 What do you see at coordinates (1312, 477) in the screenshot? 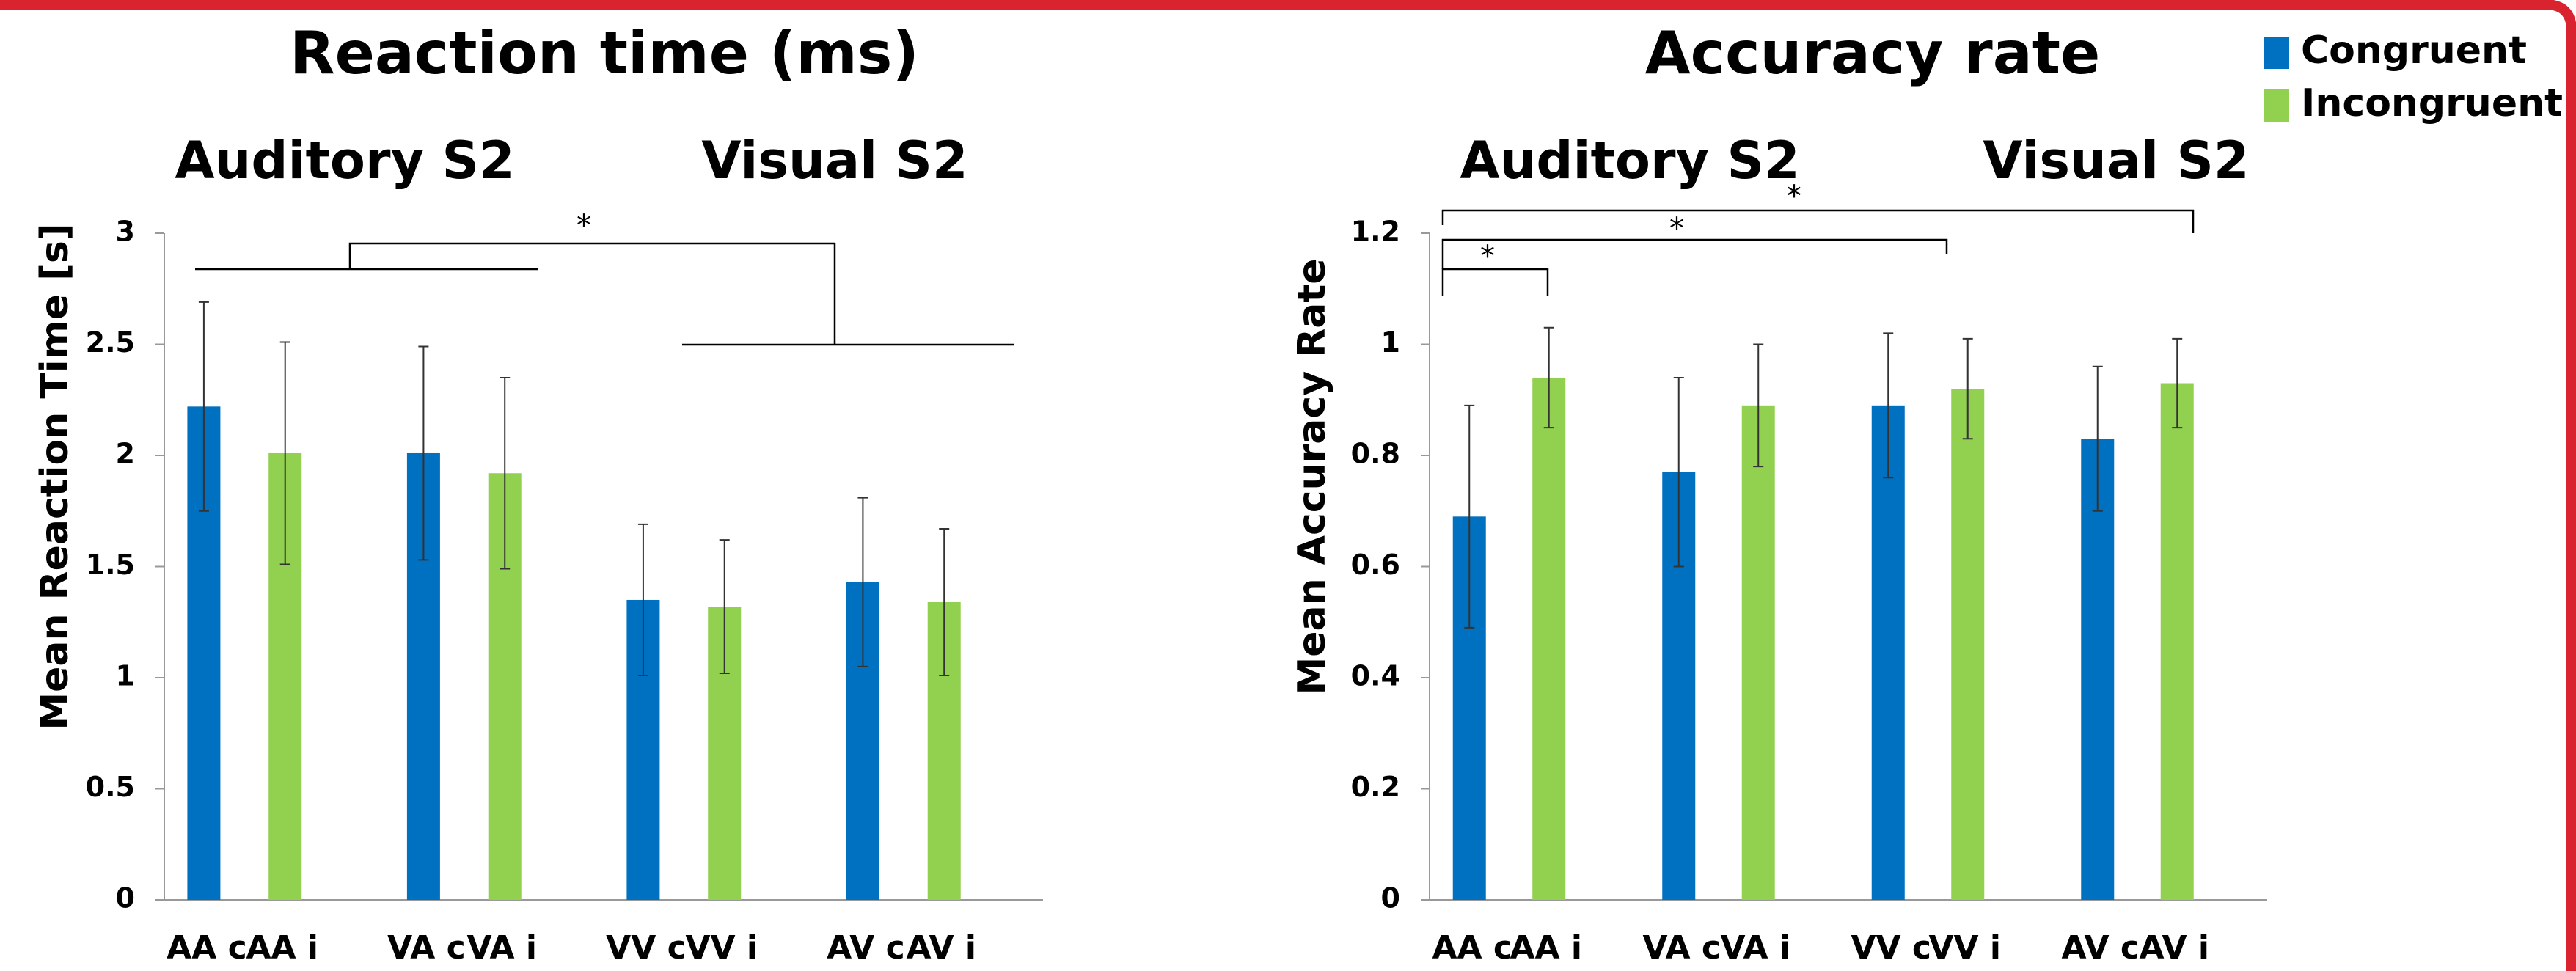
I see `y-axis-label: Mean Accuracy Rate` at bounding box center [1312, 477].